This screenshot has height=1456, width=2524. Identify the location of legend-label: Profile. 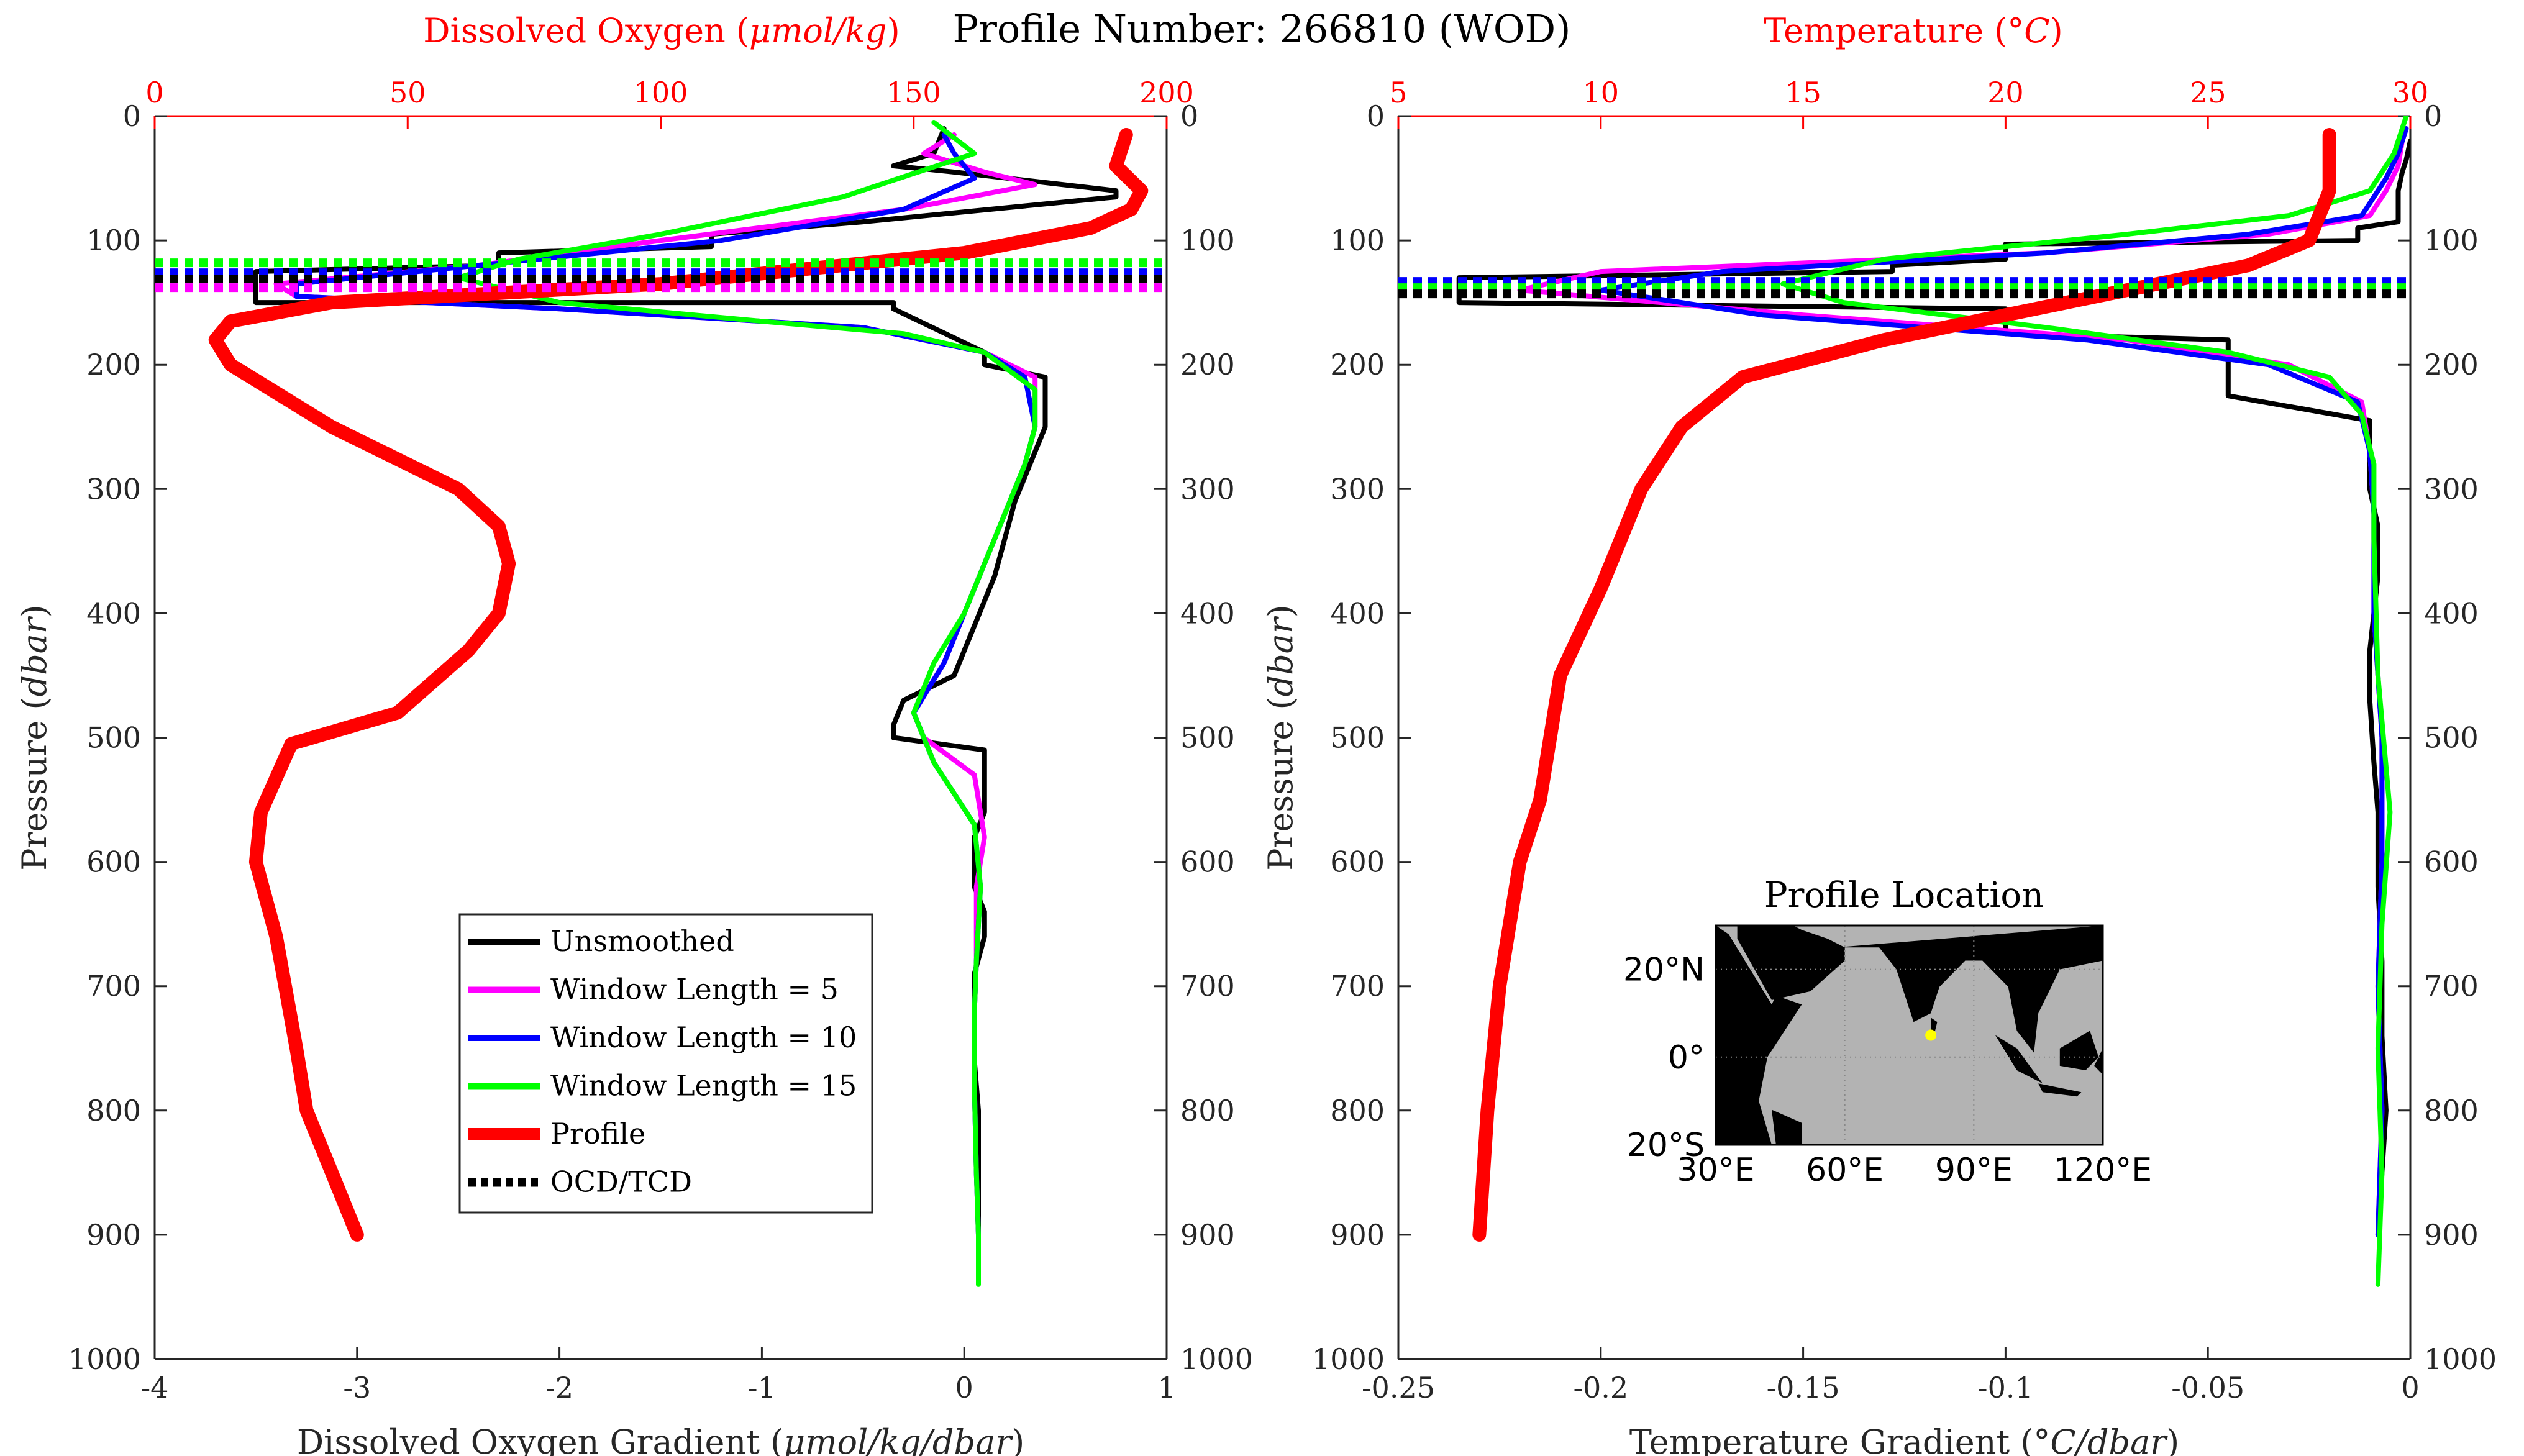
(598, 1133).